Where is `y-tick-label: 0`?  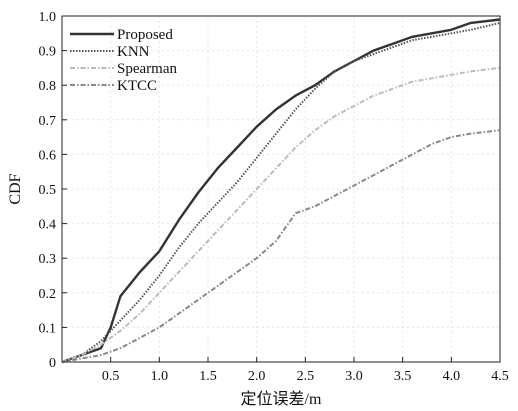 y-tick-label: 0 is located at coordinates (52, 363).